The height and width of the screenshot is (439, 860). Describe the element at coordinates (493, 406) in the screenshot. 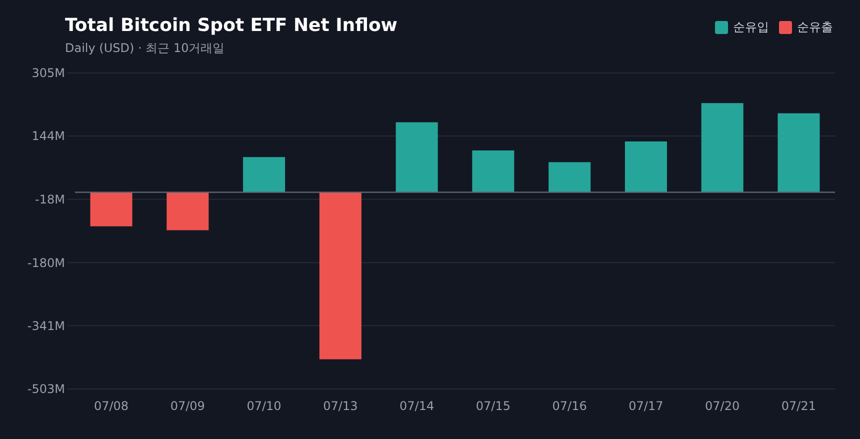

I see `x-tick-label: 07/15` at that location.